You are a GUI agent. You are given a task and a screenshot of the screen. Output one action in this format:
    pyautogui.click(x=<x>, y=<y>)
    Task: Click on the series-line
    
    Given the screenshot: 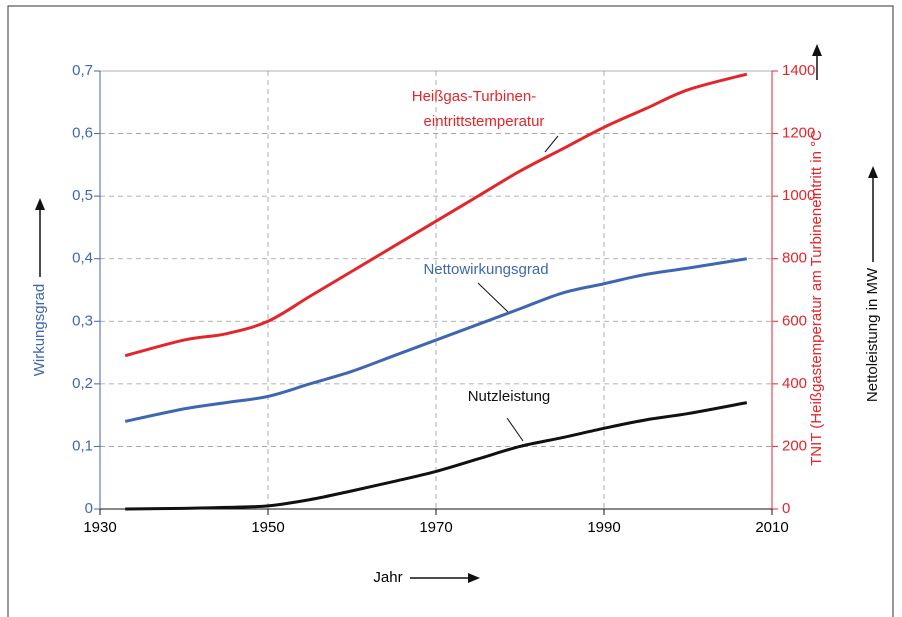 What is the action you would take?
    pyautogui.click(x=436, y=456)
    